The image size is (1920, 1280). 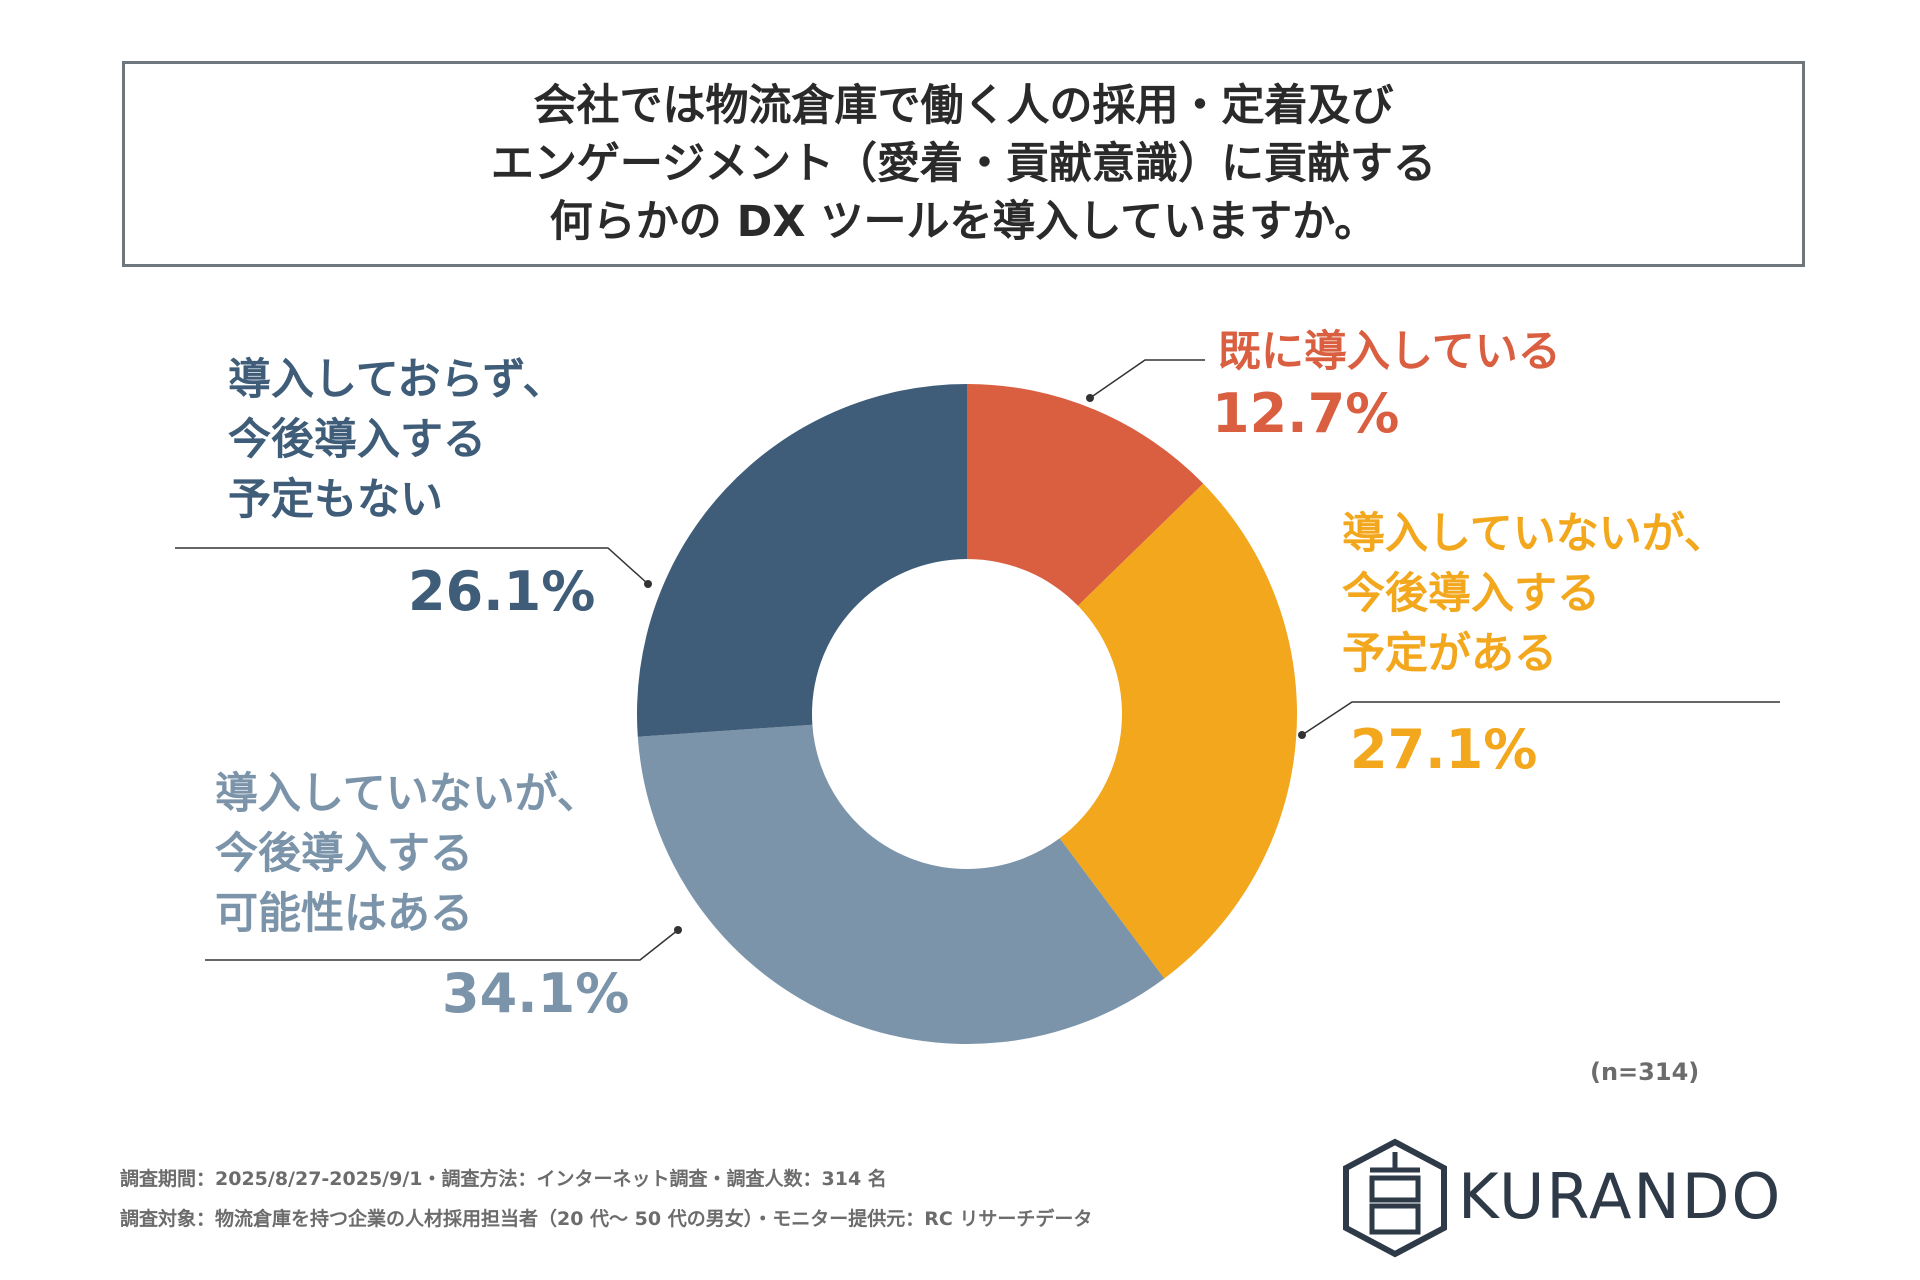 What do you see at coordinates (536, 993) in the screenshot?
I see `slice-value-possible: 34.1%` at bounding box center [536, 993].